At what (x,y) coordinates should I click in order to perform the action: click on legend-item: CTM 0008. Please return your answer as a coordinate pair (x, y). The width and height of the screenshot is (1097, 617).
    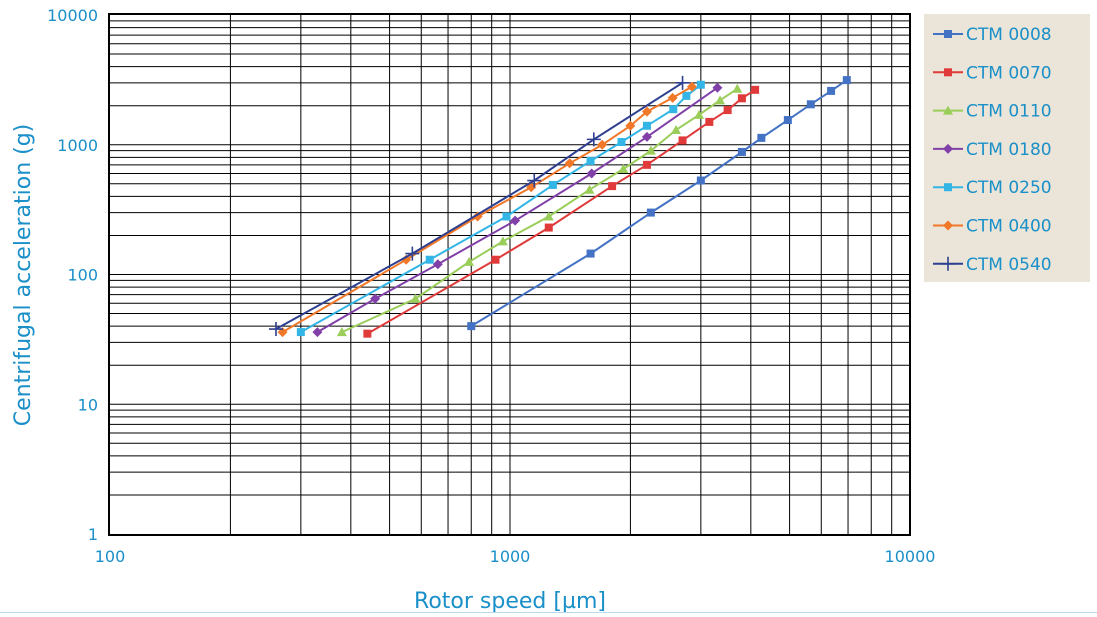
    Looking at the image, I should click on (992, 35).